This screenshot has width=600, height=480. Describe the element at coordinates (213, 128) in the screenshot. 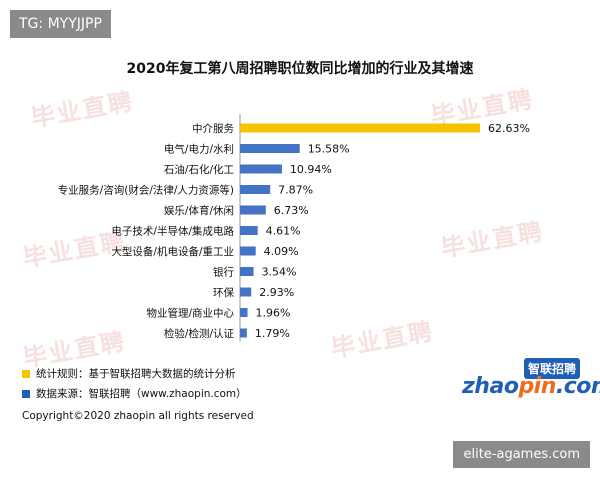

I see `category-label: 中介服务` at that location.